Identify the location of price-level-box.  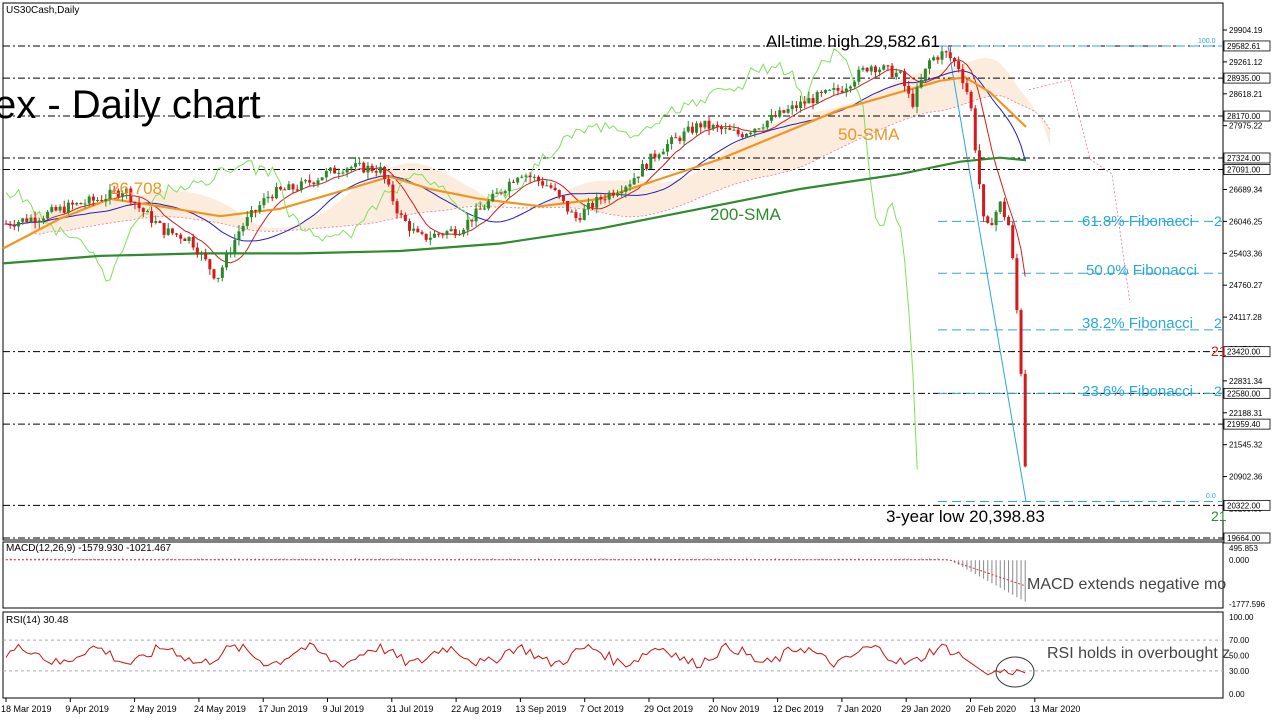
(1247, 116).